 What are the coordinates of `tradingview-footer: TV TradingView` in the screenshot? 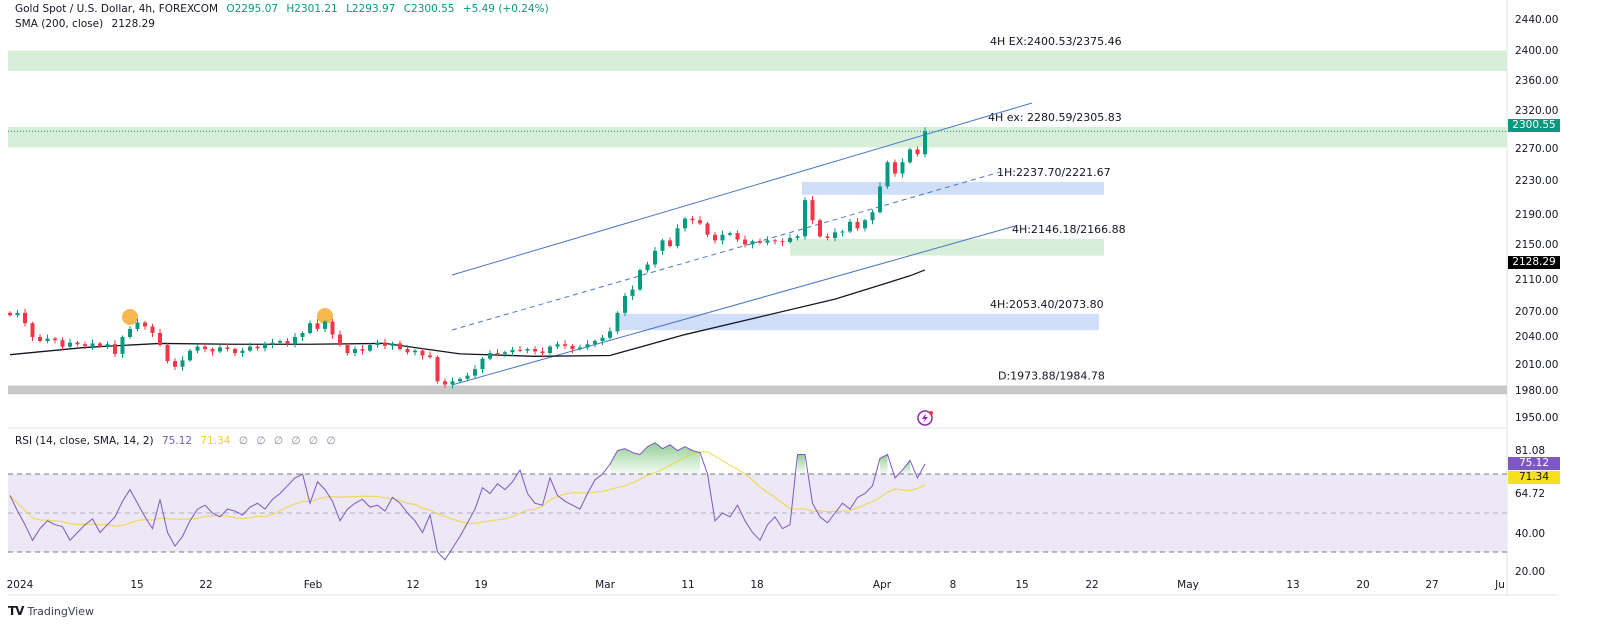 It's located at (51, 611).